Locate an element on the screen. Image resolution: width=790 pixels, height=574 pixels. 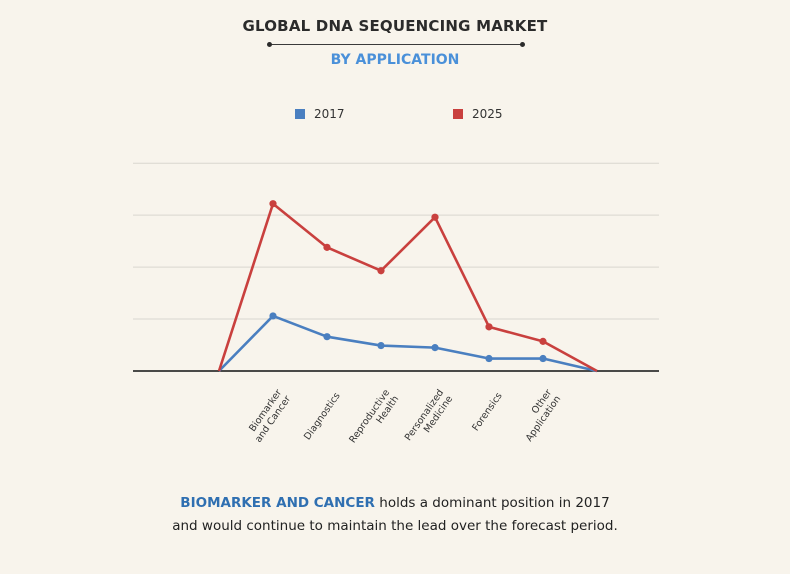
x-tick-label: Biomarkerand Cancer is located at coordinates (268, 415).